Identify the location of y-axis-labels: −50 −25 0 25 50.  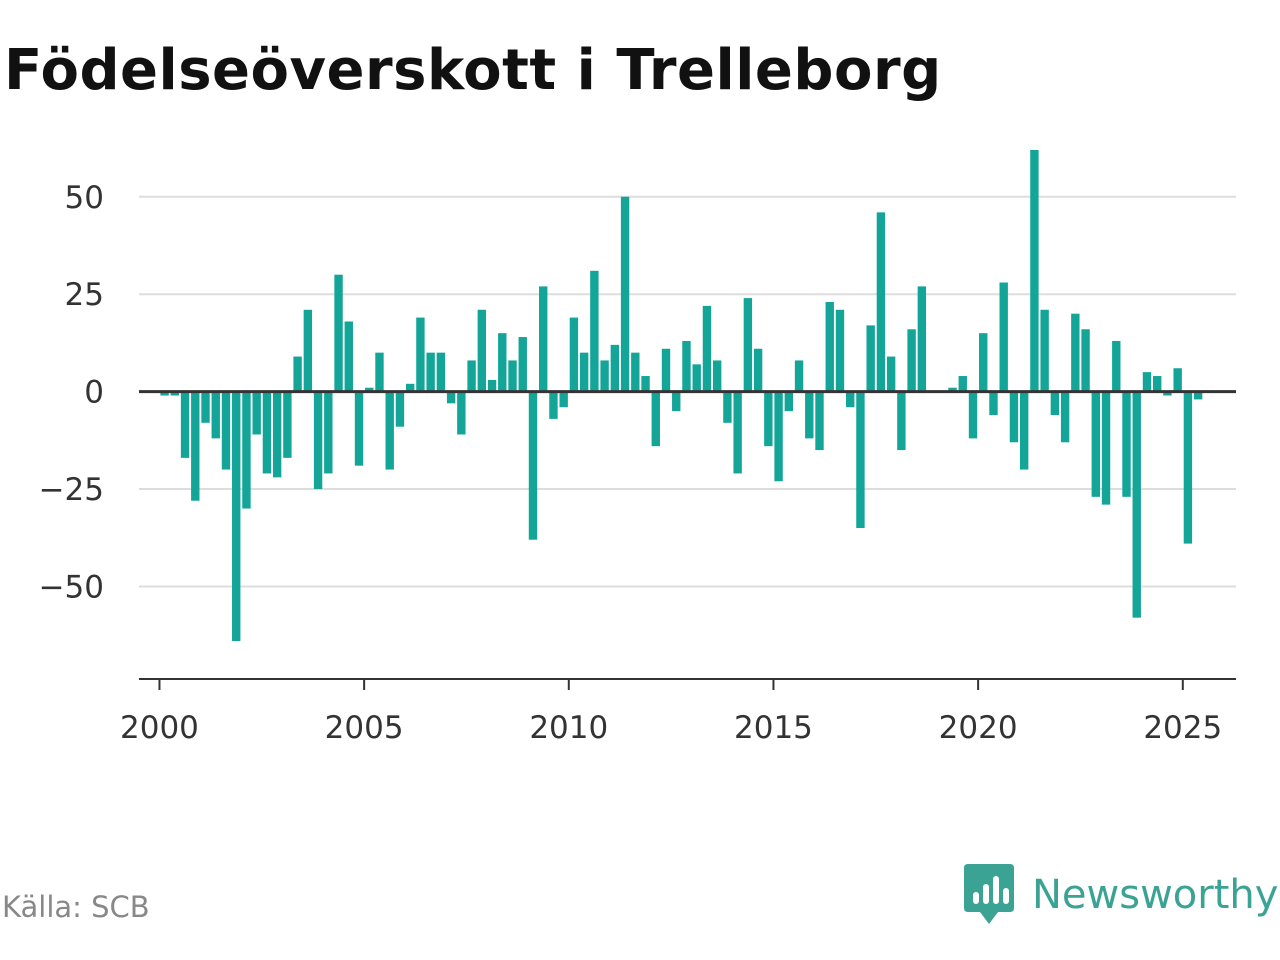
(71, 393).